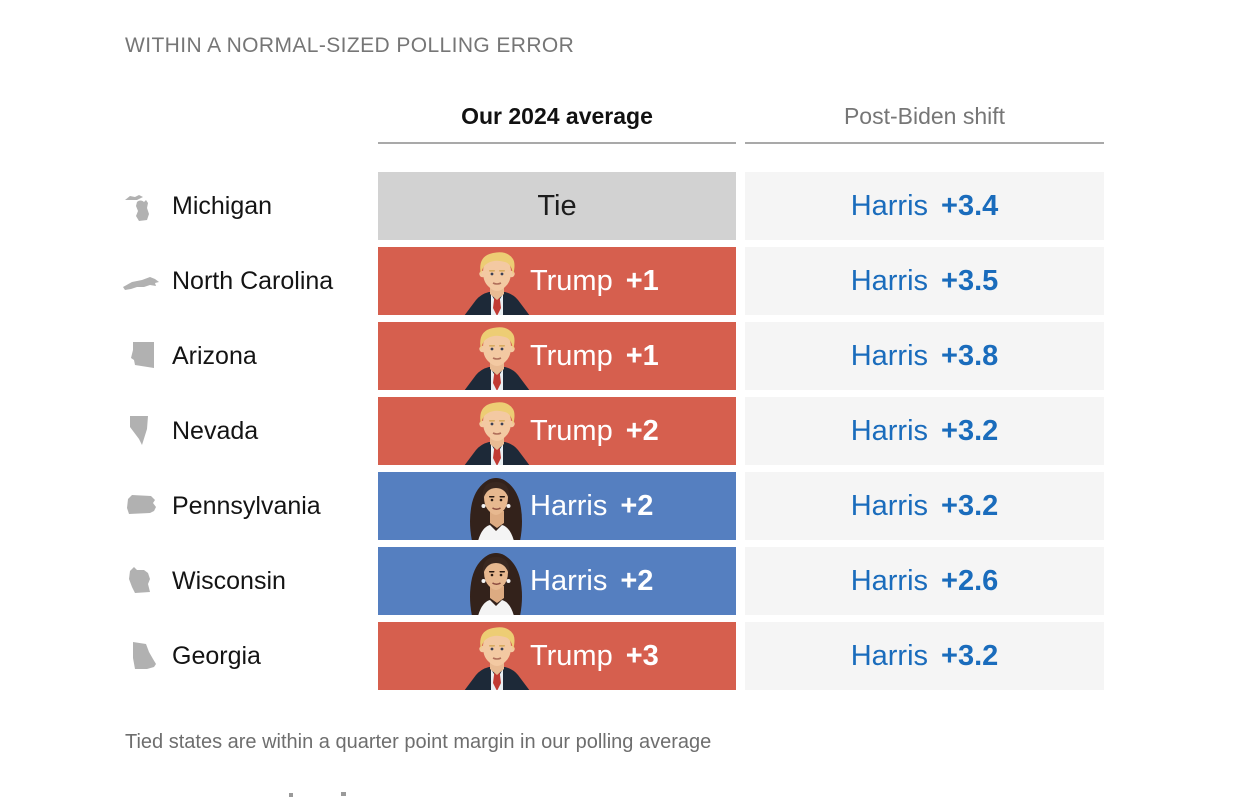 The width and height of the screenshot is (1245, 800). Describe the element at coordinates (141, 504) in the screenshot. I see `pennsylvania-state-icon` at that location.